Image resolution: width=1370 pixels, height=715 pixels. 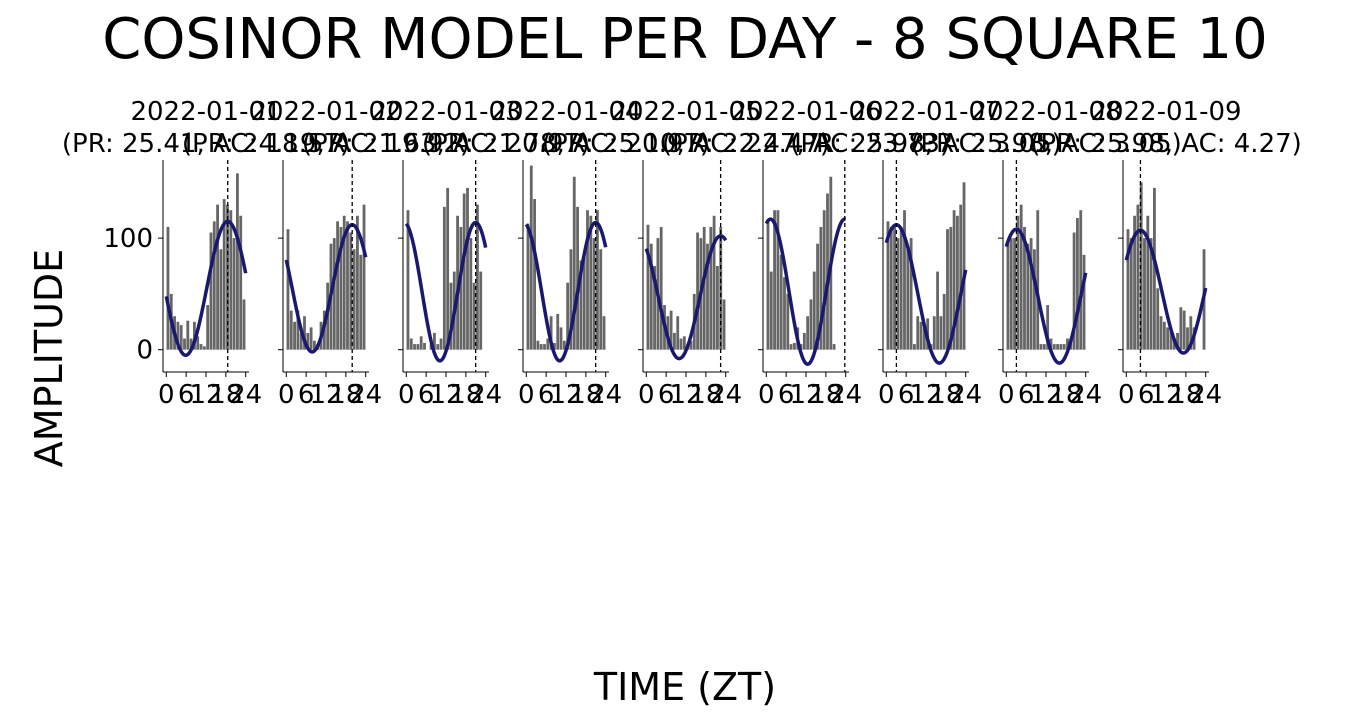 What do you see at coordinates (1046, 144) in the screenshot?
I see `panel-pr-ac-subtitle: (PR: 25.98, AC: 3.05)` at bounding box center [1046, 144].